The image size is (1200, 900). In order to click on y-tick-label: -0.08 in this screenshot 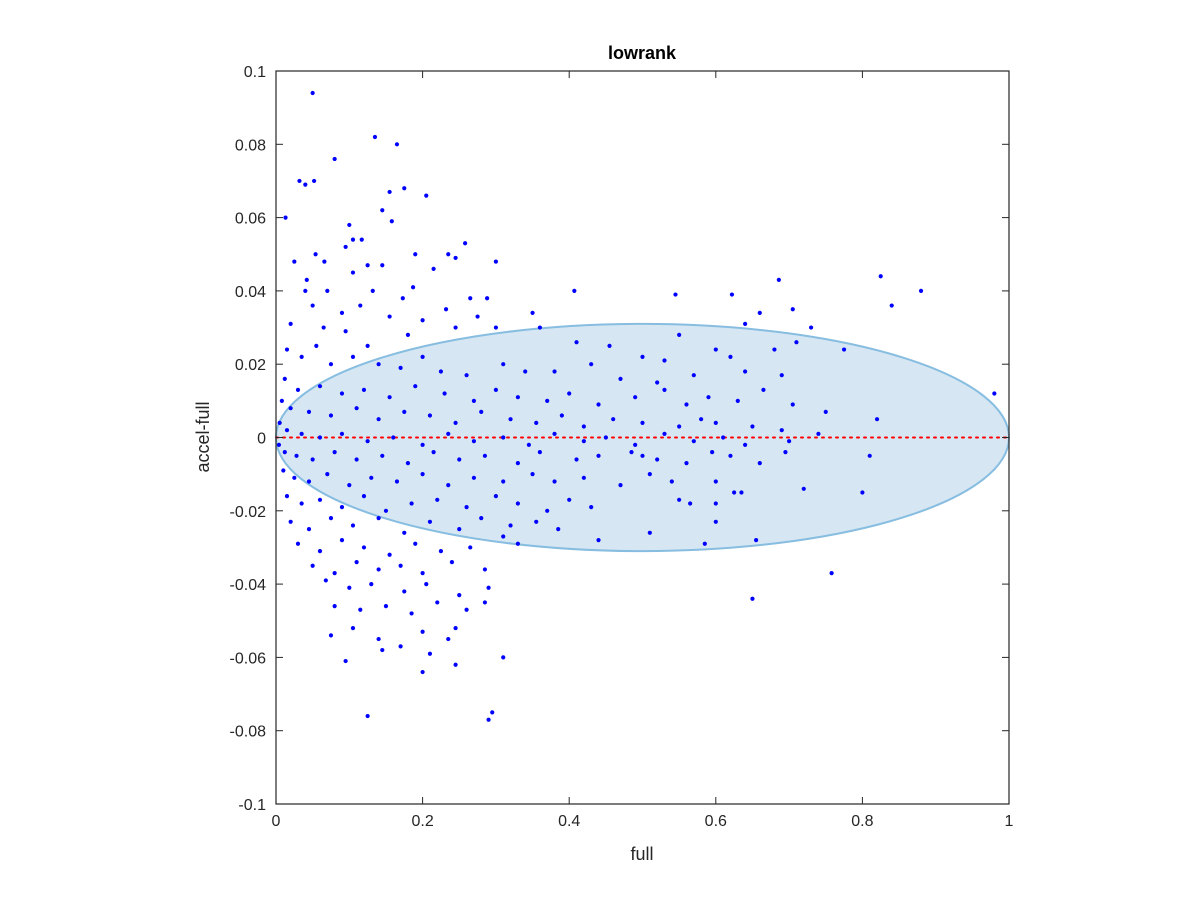, I will do `click(248, 732)`.